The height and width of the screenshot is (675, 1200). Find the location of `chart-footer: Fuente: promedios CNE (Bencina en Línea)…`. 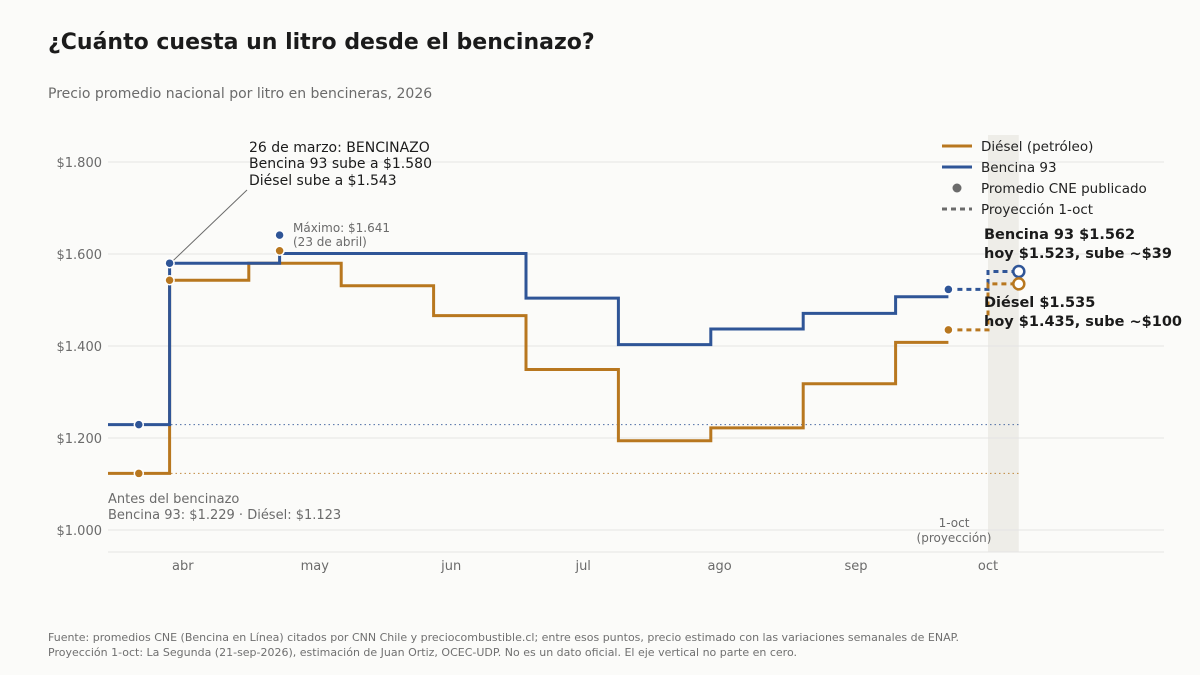

chart-footer: Fuente: promedios CNE (Bencina en Línea)… is located at coordinates (503, 645).